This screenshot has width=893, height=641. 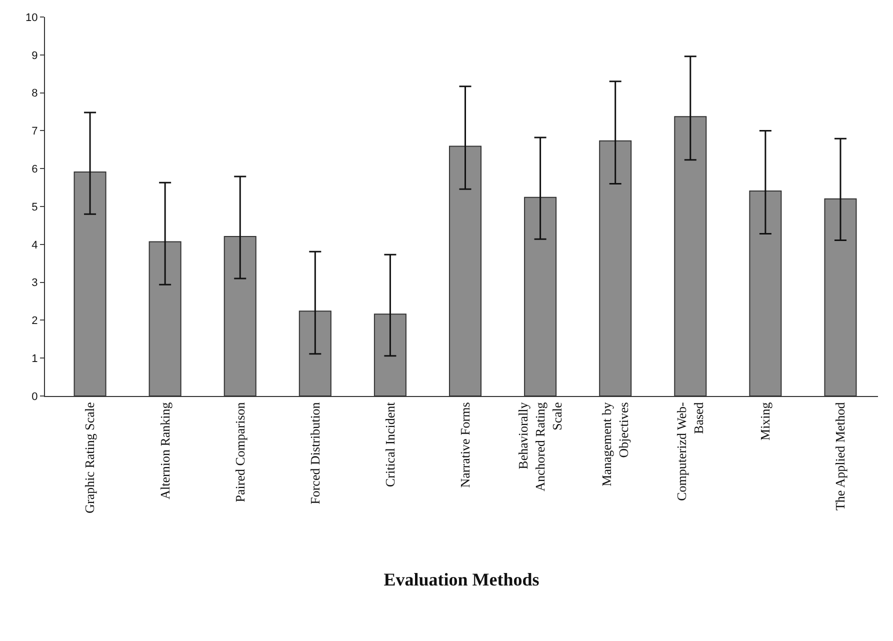 I want to click on x-tick-label: Behaviorally Anchored Rating Scale, so click(x=540, y=447).